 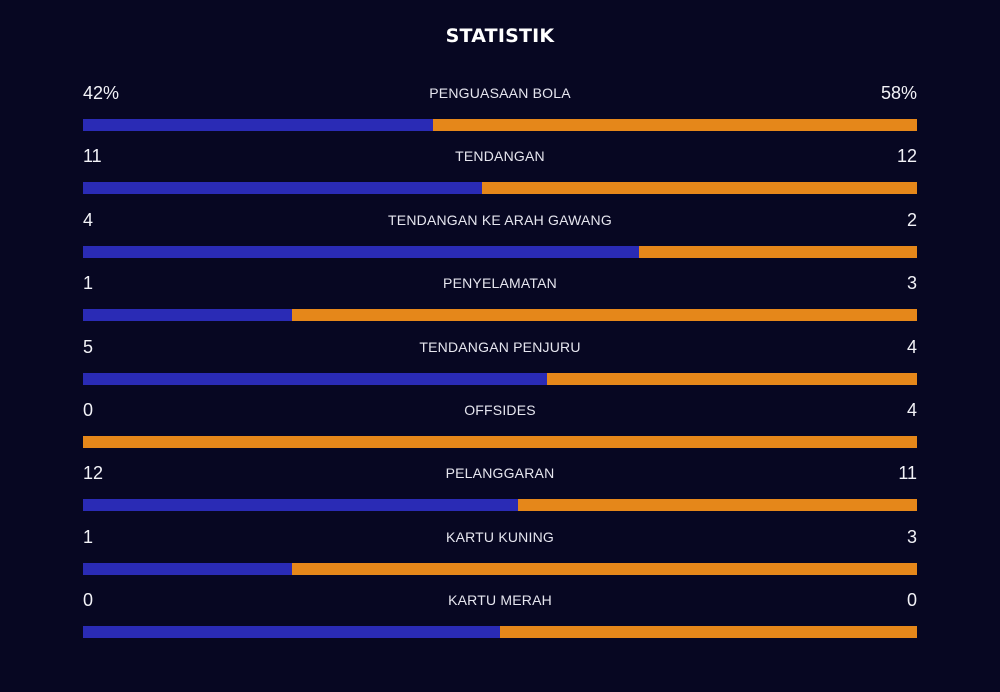 What do you see at coordinates (500, 174) in the screenshot?
I see `stat-row-tendangan: 11 TENDANGAN 12` at bounding box center [500, 174].